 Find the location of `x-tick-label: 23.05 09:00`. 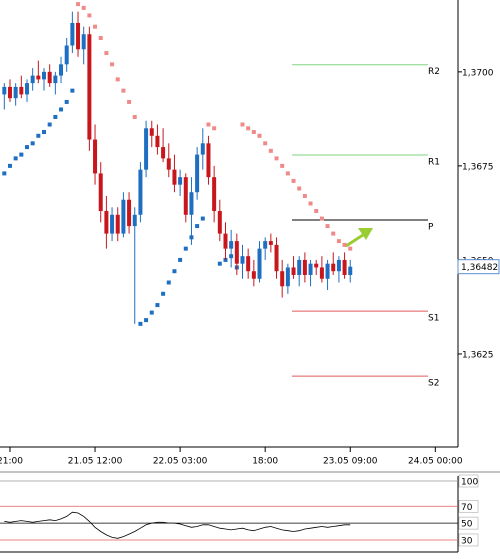

x-tick-label: 23.05 09:00 is located at coordinates (350, 462).